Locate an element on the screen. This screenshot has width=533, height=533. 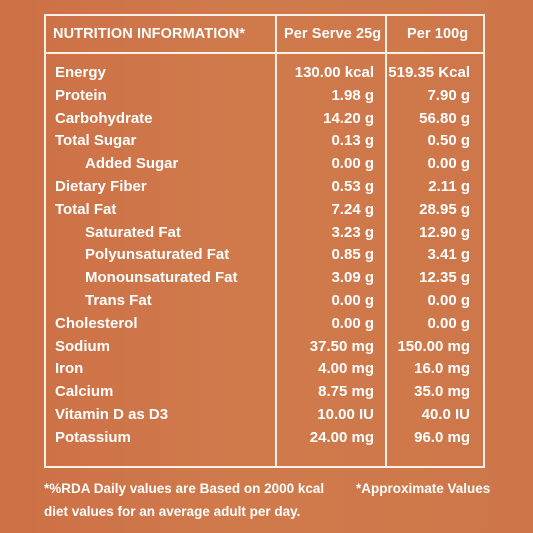
nutrient-name: Total Fat is located at coordinates (86, 209).